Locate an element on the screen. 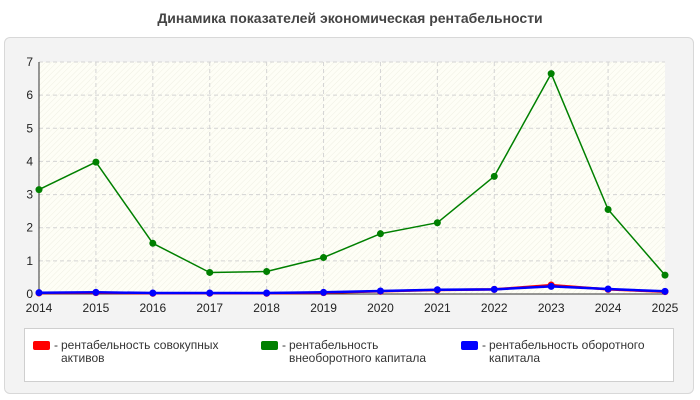  legend-swatch-blue is located at coordinates (469, 345).